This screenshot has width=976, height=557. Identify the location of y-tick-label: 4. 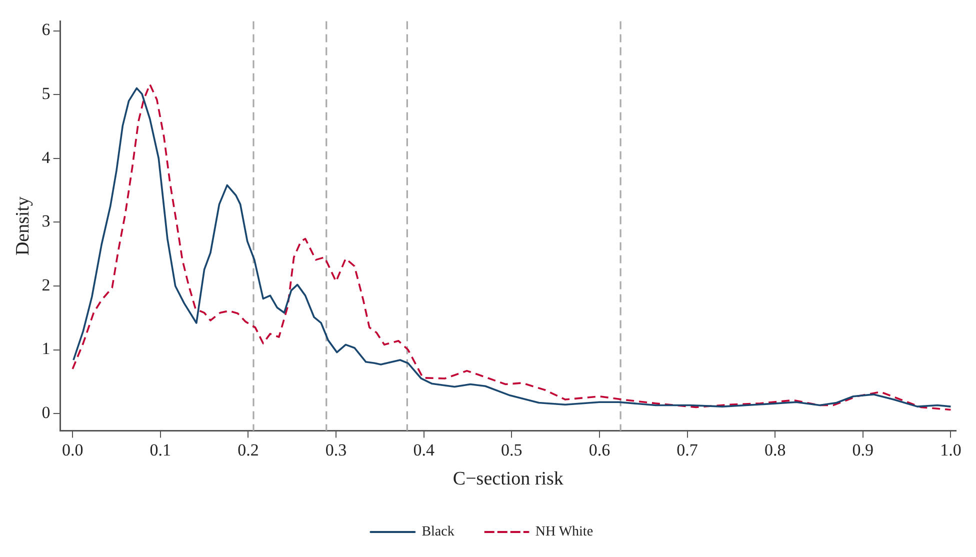
(46, 157).